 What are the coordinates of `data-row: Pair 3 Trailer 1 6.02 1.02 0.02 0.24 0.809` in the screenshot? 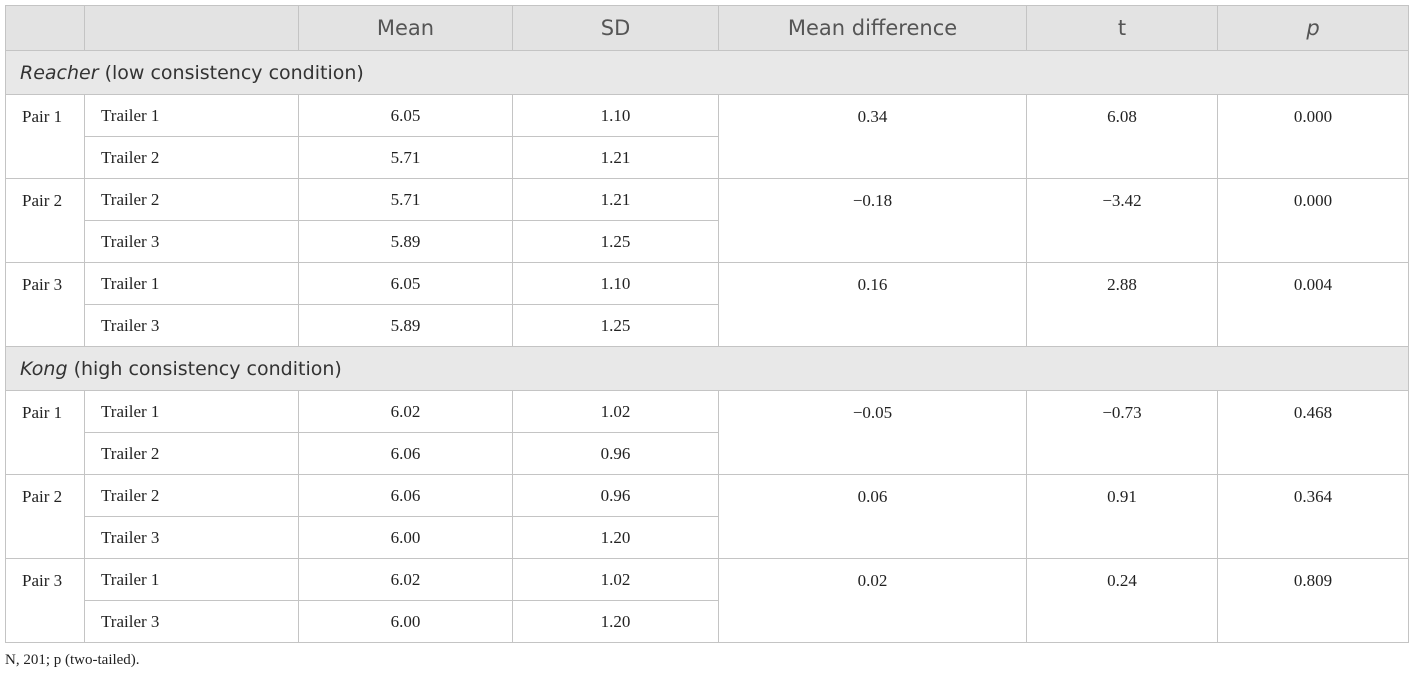 It's located at (707, 600).